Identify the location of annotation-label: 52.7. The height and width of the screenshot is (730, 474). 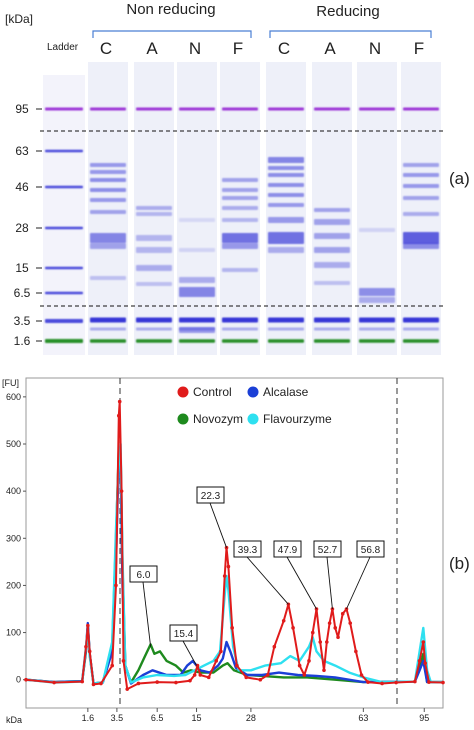
(328, 550).